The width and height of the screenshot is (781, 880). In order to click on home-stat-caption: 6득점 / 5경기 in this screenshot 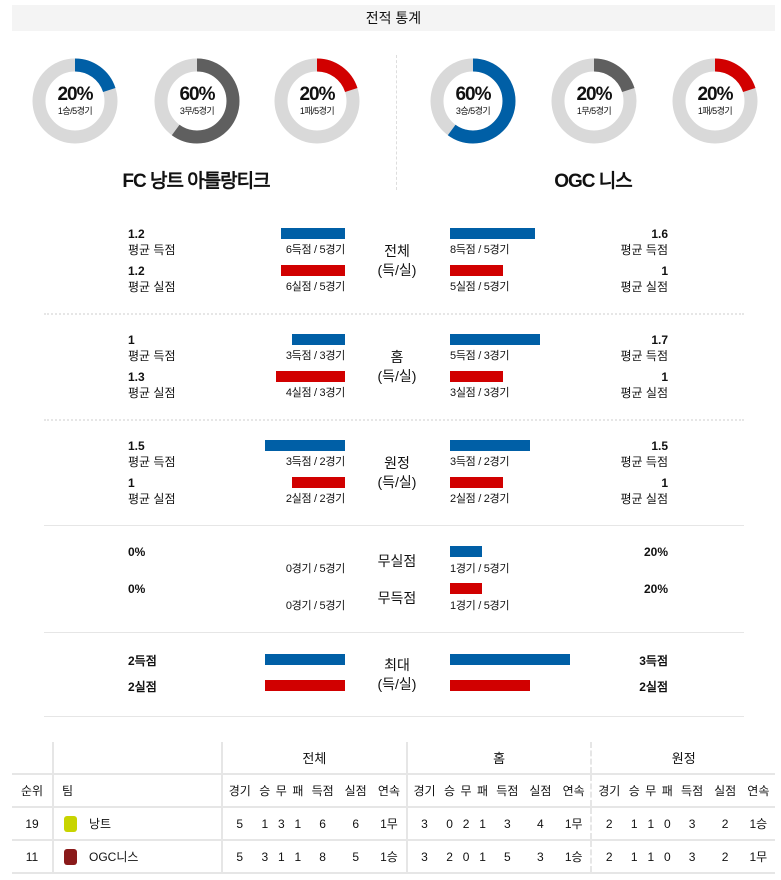, I will do `click(315, 250)`.